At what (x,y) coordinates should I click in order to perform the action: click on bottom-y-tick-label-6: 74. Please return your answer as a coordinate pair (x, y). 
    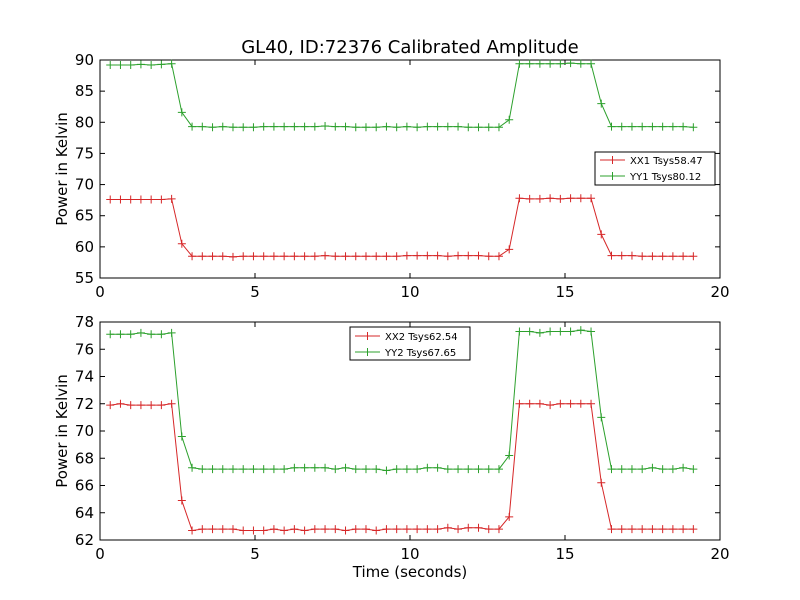
    Looking at the image, I should click on (84, 377).